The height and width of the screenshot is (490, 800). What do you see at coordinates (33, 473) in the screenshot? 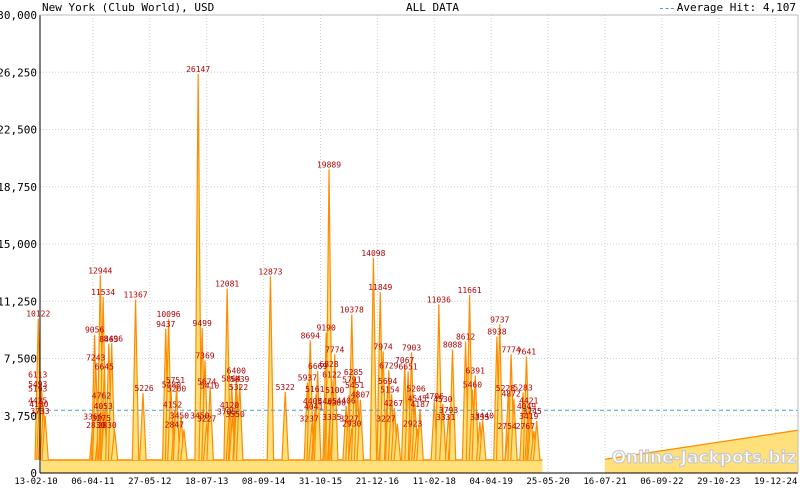
I see `y-tick-label: 0` at bounding box center [33, 473].